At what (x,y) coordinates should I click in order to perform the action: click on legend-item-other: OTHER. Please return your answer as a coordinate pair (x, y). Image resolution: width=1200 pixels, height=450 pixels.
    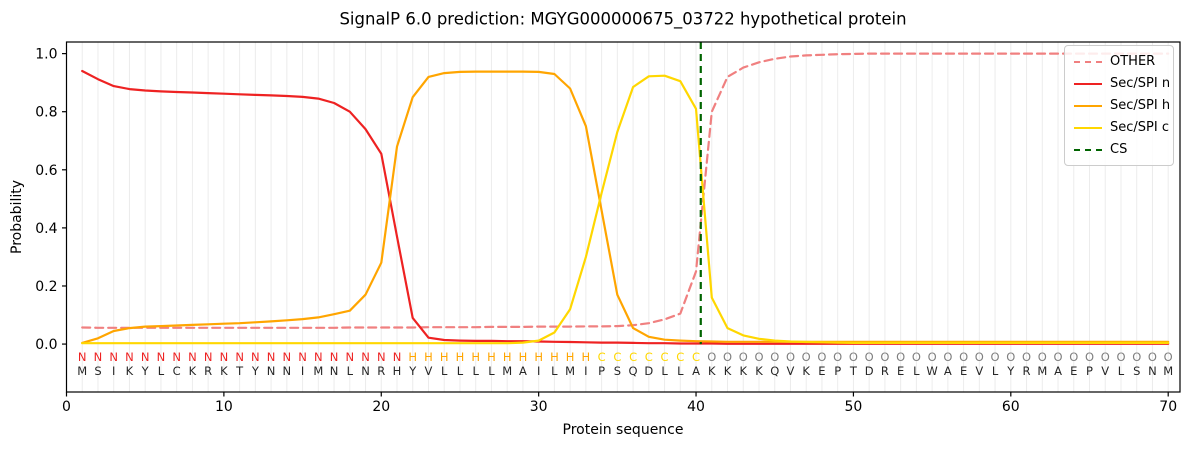
    Looking at the image, I should click on (1119, 61).